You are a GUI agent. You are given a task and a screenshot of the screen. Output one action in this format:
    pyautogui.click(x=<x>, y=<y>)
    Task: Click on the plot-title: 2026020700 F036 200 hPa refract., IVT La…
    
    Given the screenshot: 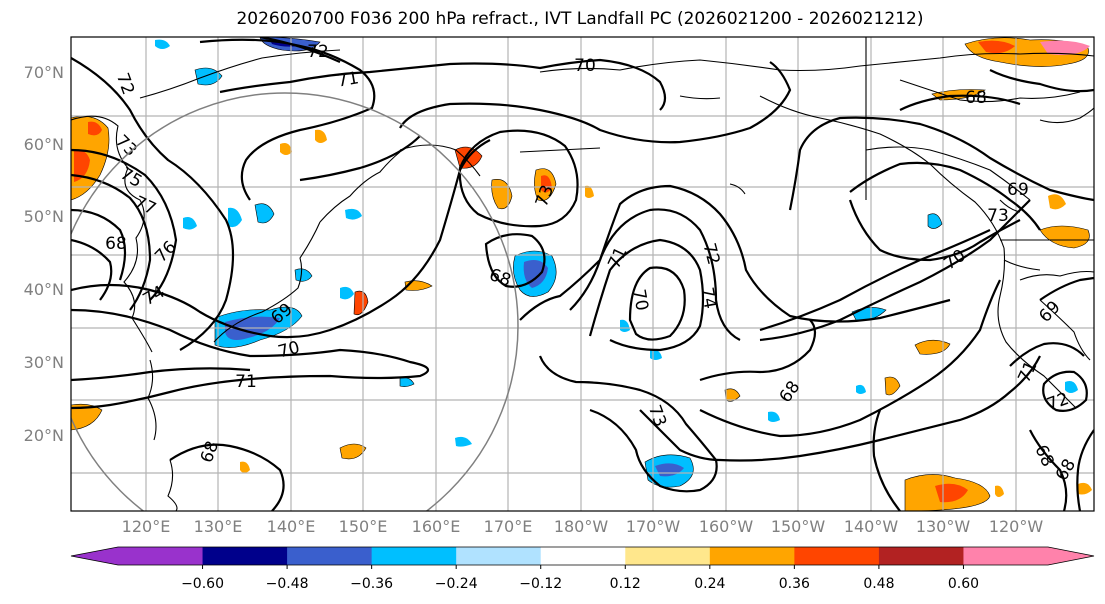 What is the action you would take?
    pyautogui.click(x=580, y=19)
    